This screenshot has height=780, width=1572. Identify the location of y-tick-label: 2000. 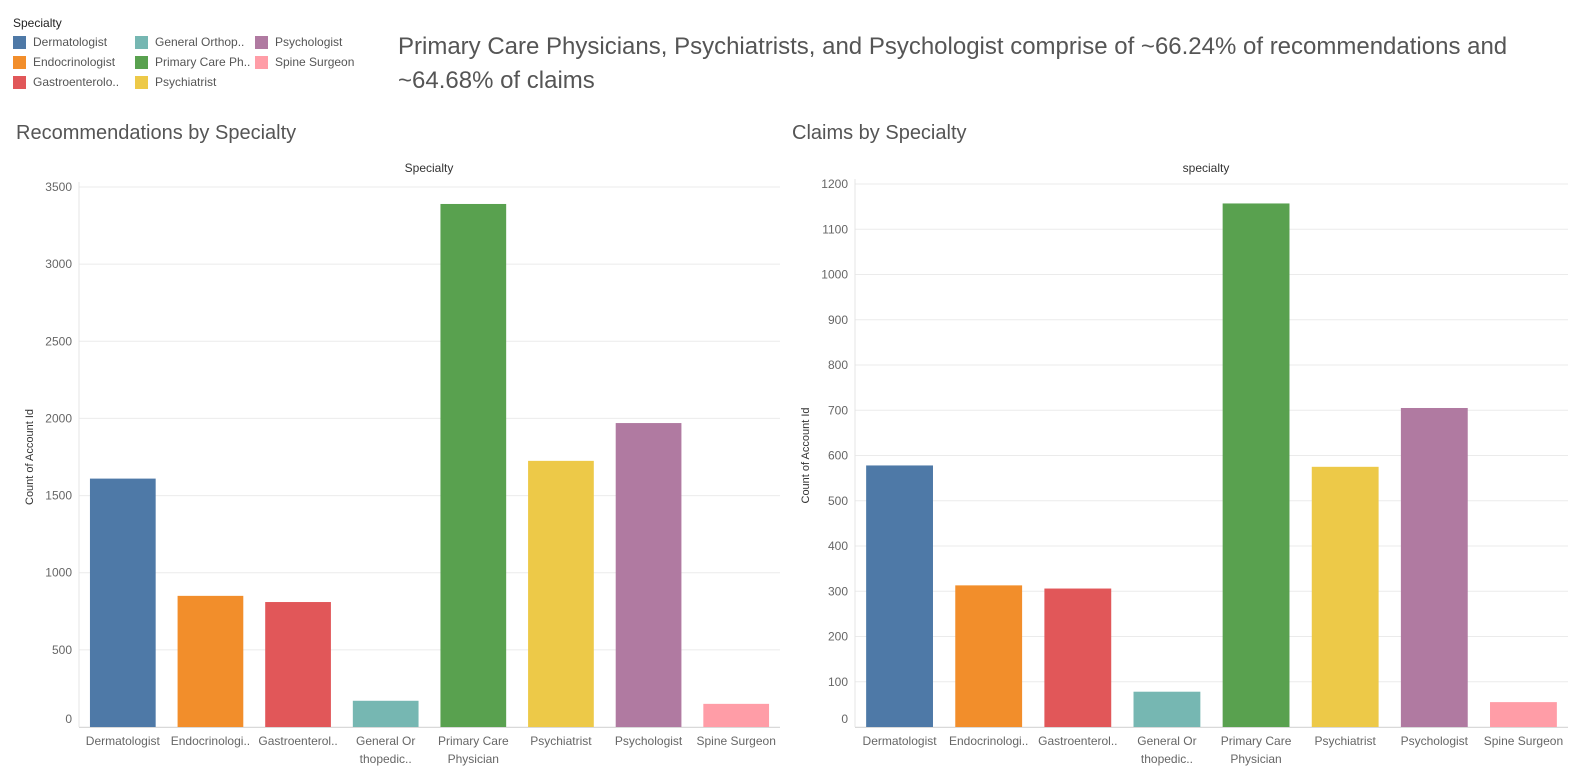
(58, 418).